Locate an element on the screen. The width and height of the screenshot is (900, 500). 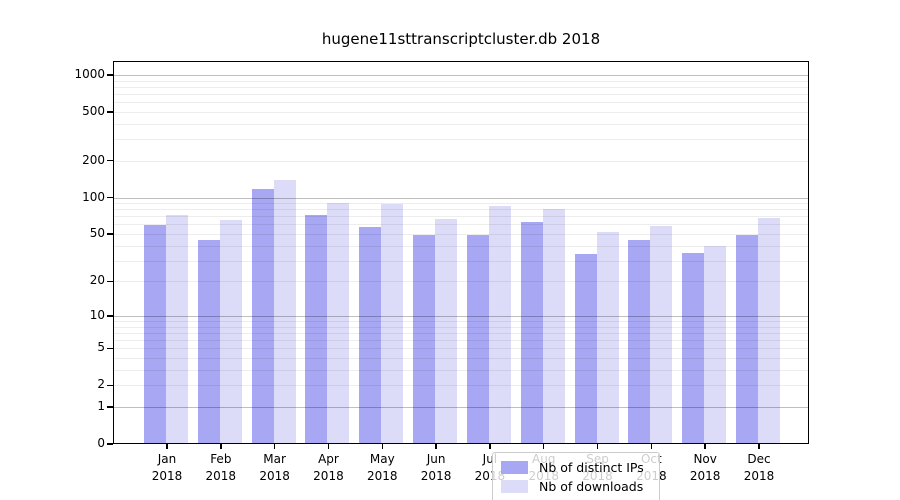
y-tick-label: 0 is located at coordinates (101, 443).